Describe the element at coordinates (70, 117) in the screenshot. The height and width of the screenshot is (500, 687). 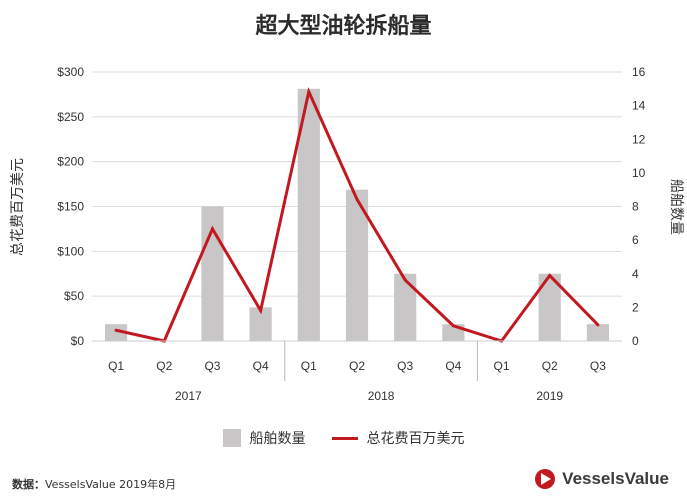
I see `left-tick-label: $250` at that location.